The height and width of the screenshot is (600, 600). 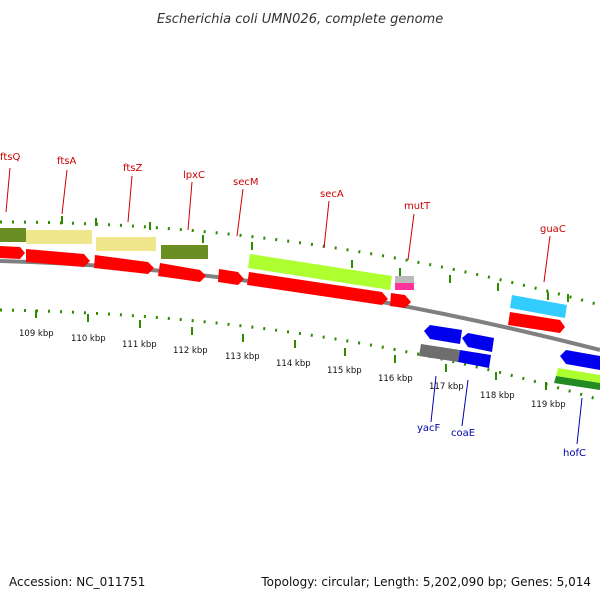 I want to click on gene-label-guaC: guaC, so click(x=553, y=229).